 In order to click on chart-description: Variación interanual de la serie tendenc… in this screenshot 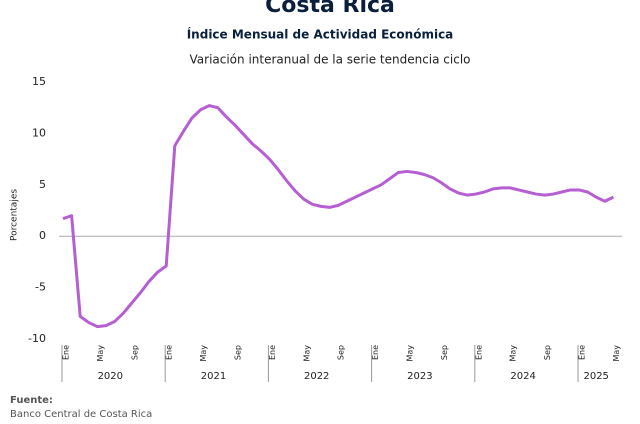, I will do `click(330, 60)`.